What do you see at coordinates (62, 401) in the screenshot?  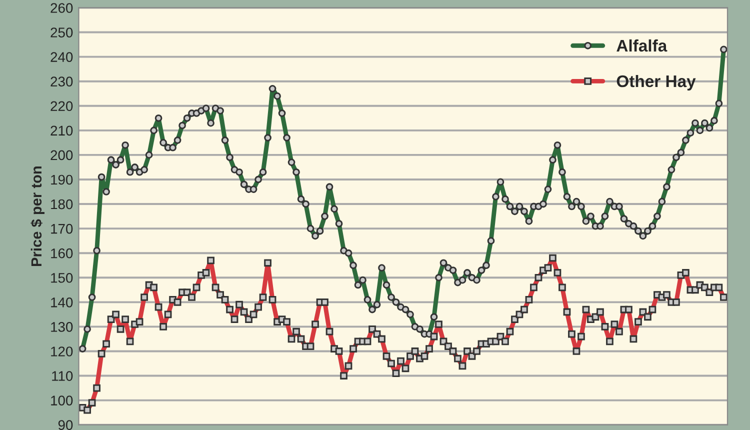 I see `y-tick-label: 100` at bounding box center [62, 401].